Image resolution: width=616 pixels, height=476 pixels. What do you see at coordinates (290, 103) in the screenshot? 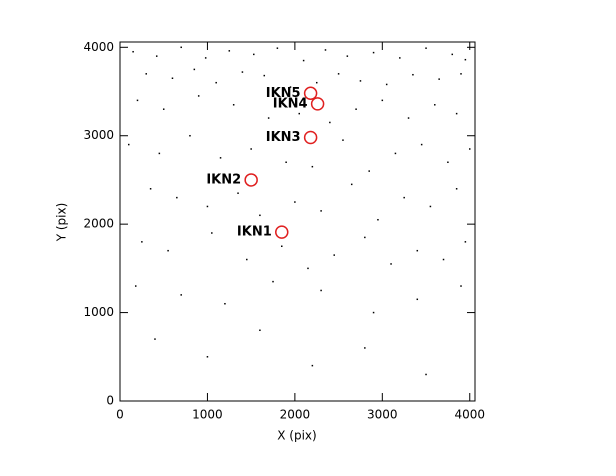
I see `object-label: IKN4` at bounding box center [290, 103].